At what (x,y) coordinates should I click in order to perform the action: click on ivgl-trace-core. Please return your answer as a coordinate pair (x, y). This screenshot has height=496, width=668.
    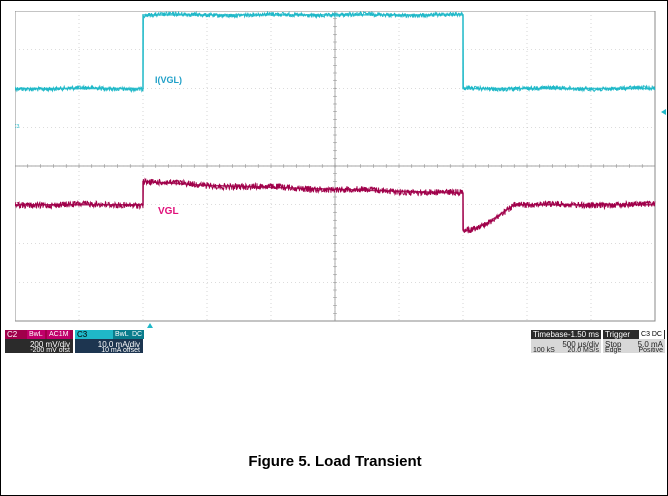
    Looking at the image, I should click on (335, 52).